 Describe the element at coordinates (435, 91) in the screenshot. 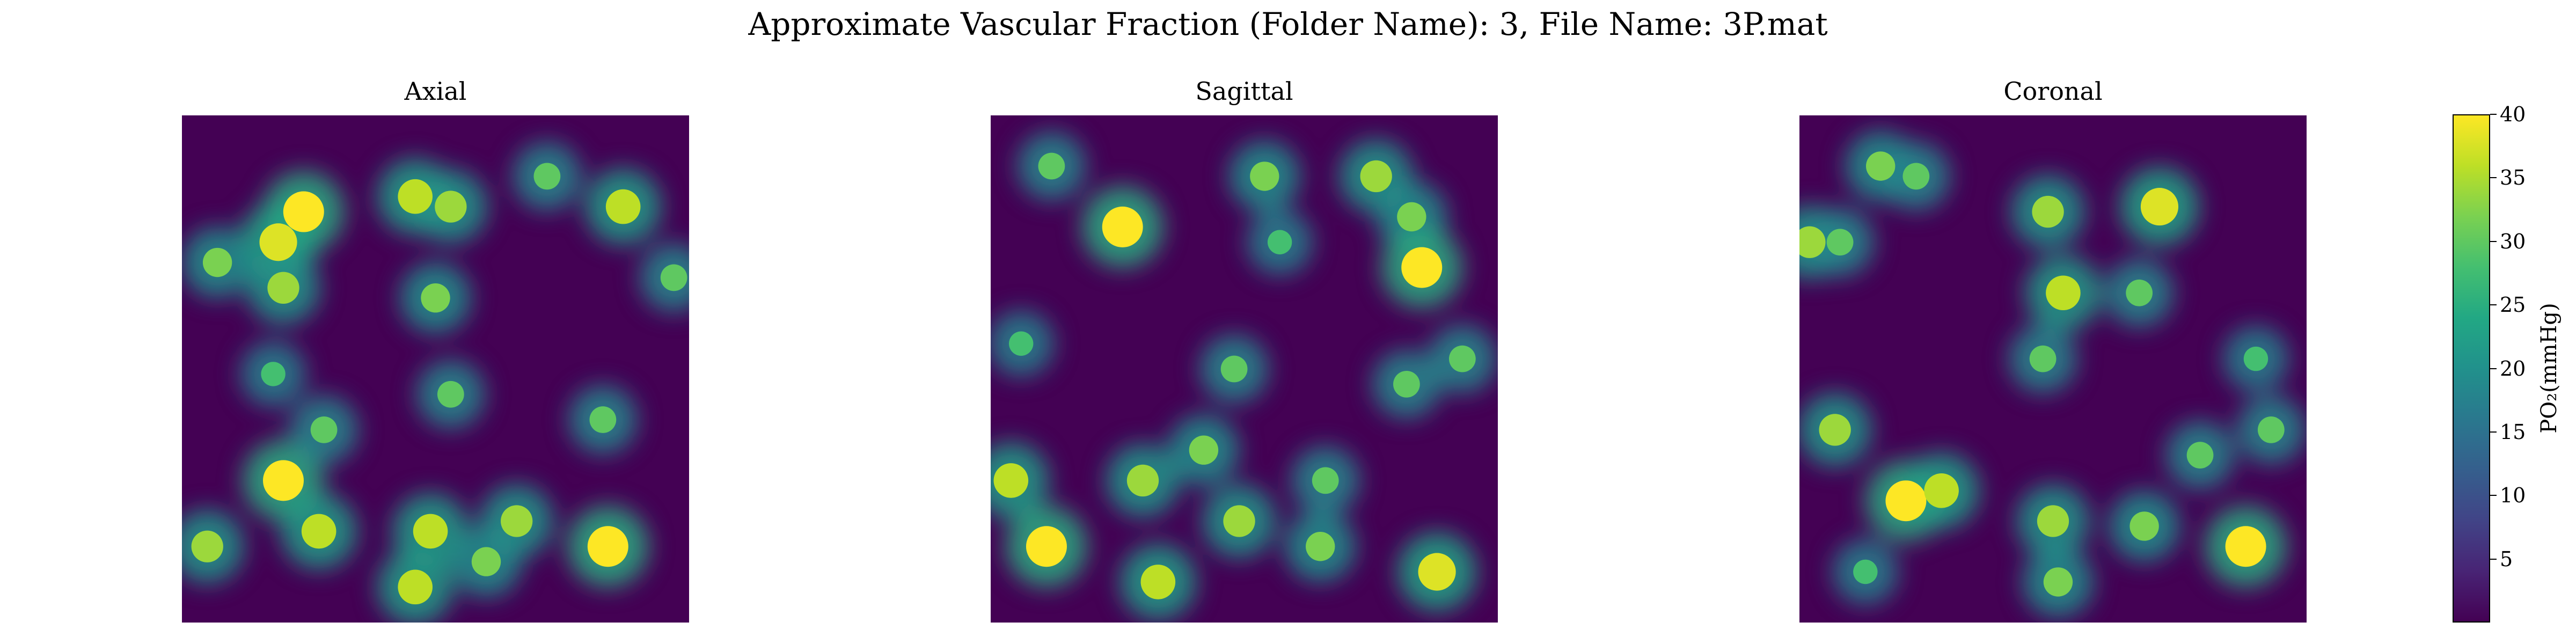

I see `axial-panel-title: Axial` at that location.